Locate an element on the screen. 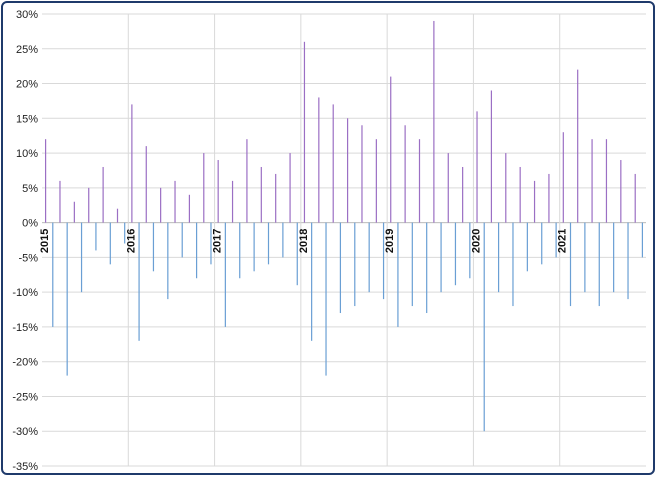 The height and width of the screenshot is (480, 660). x-tick-label: 2017 is located at coordinates (218, 241).